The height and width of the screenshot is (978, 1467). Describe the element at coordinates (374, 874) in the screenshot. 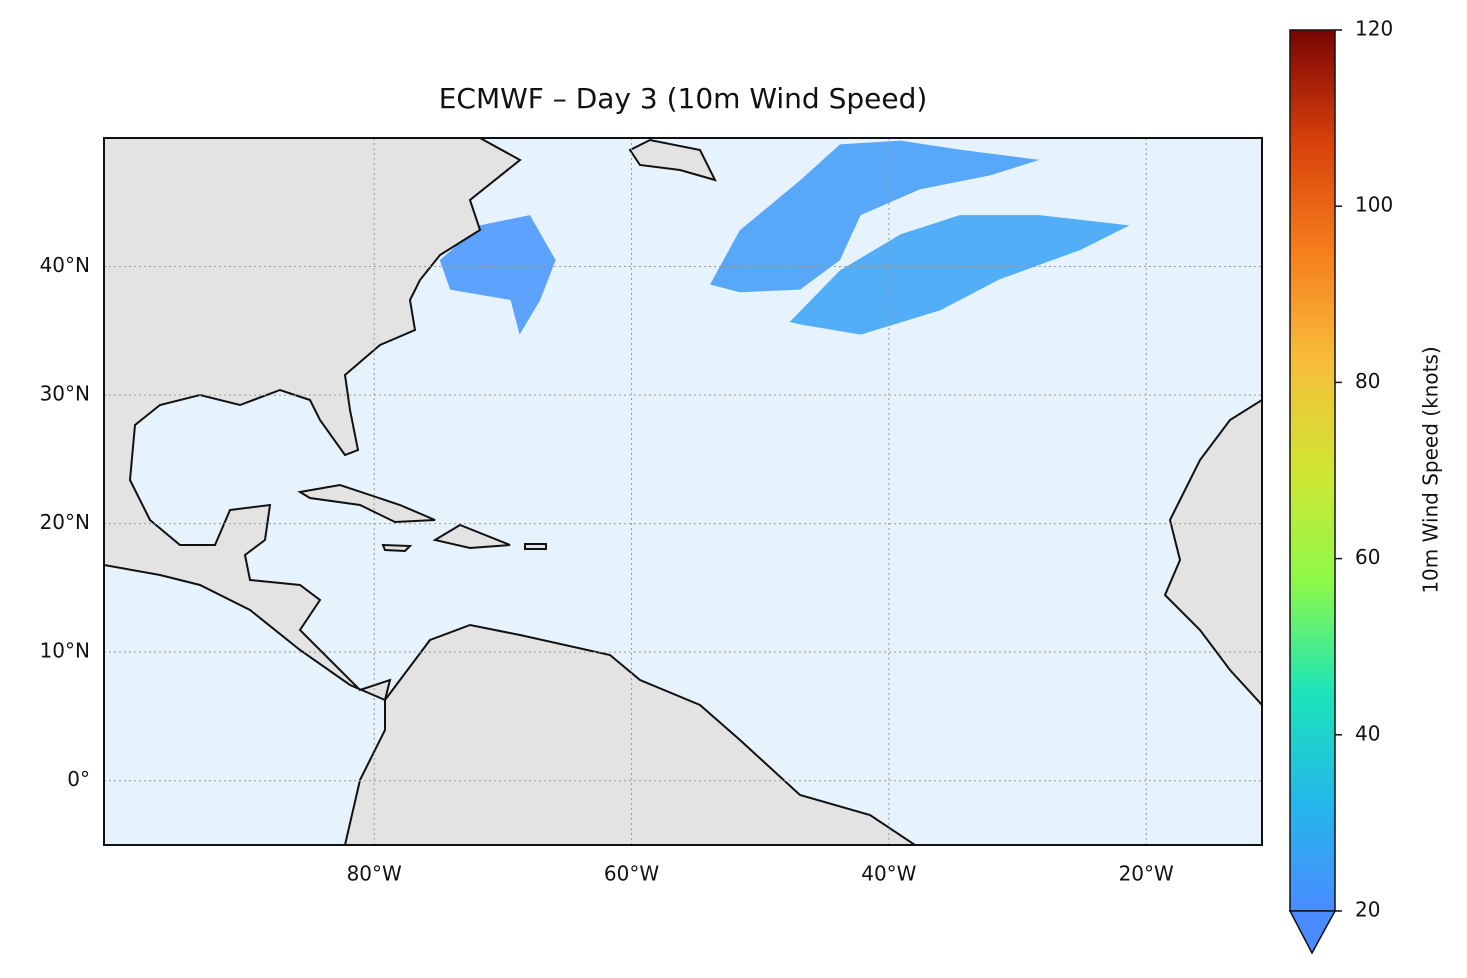

I see `x-tick-label: 80°W` at that location.